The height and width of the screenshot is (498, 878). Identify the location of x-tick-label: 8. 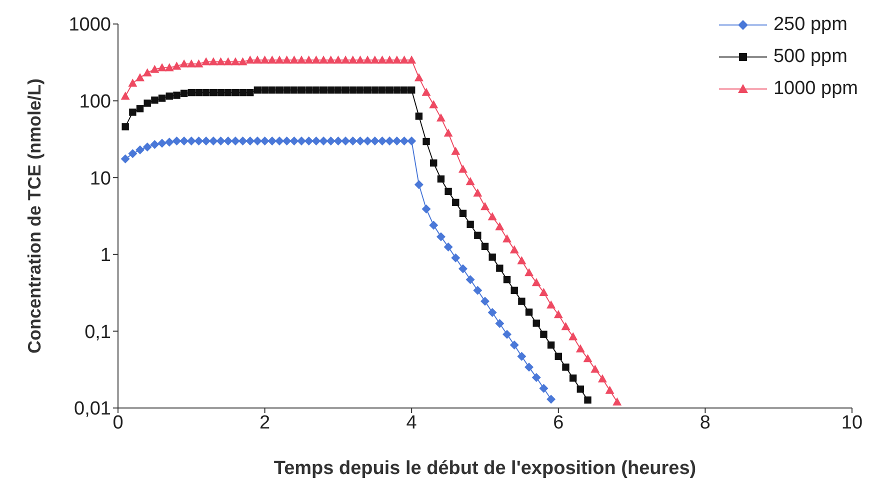
(705, 423).